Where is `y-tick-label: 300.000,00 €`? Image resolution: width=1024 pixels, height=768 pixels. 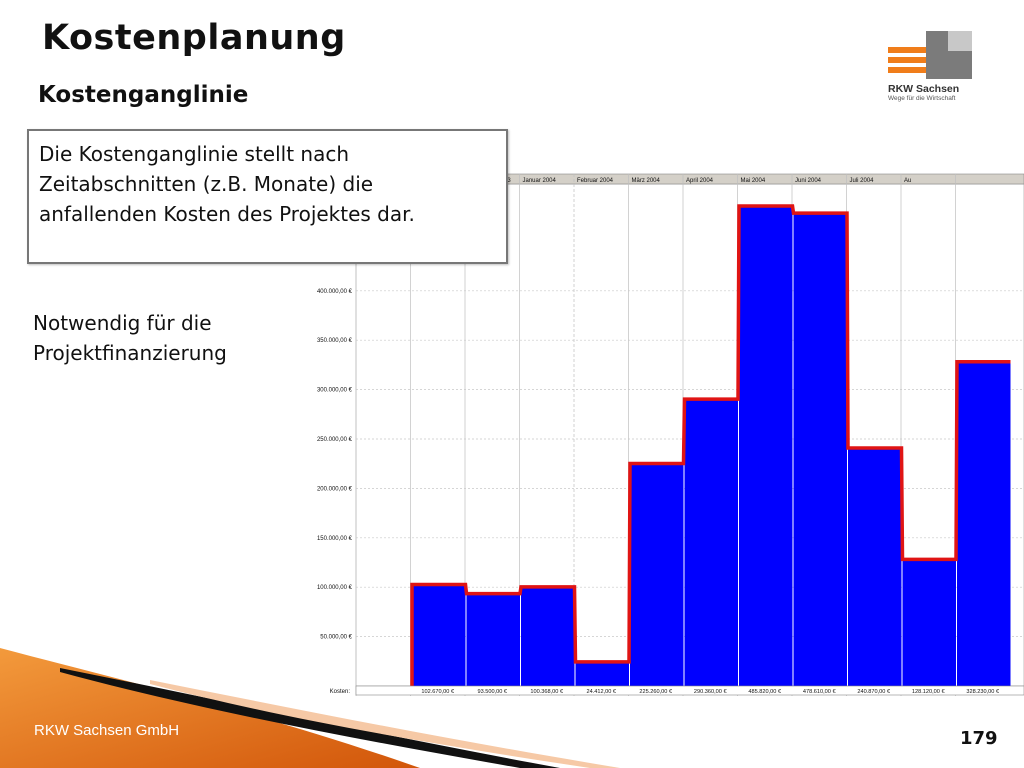
y-tick-label: 300.000,00 € is located at coordinates (335, 391).